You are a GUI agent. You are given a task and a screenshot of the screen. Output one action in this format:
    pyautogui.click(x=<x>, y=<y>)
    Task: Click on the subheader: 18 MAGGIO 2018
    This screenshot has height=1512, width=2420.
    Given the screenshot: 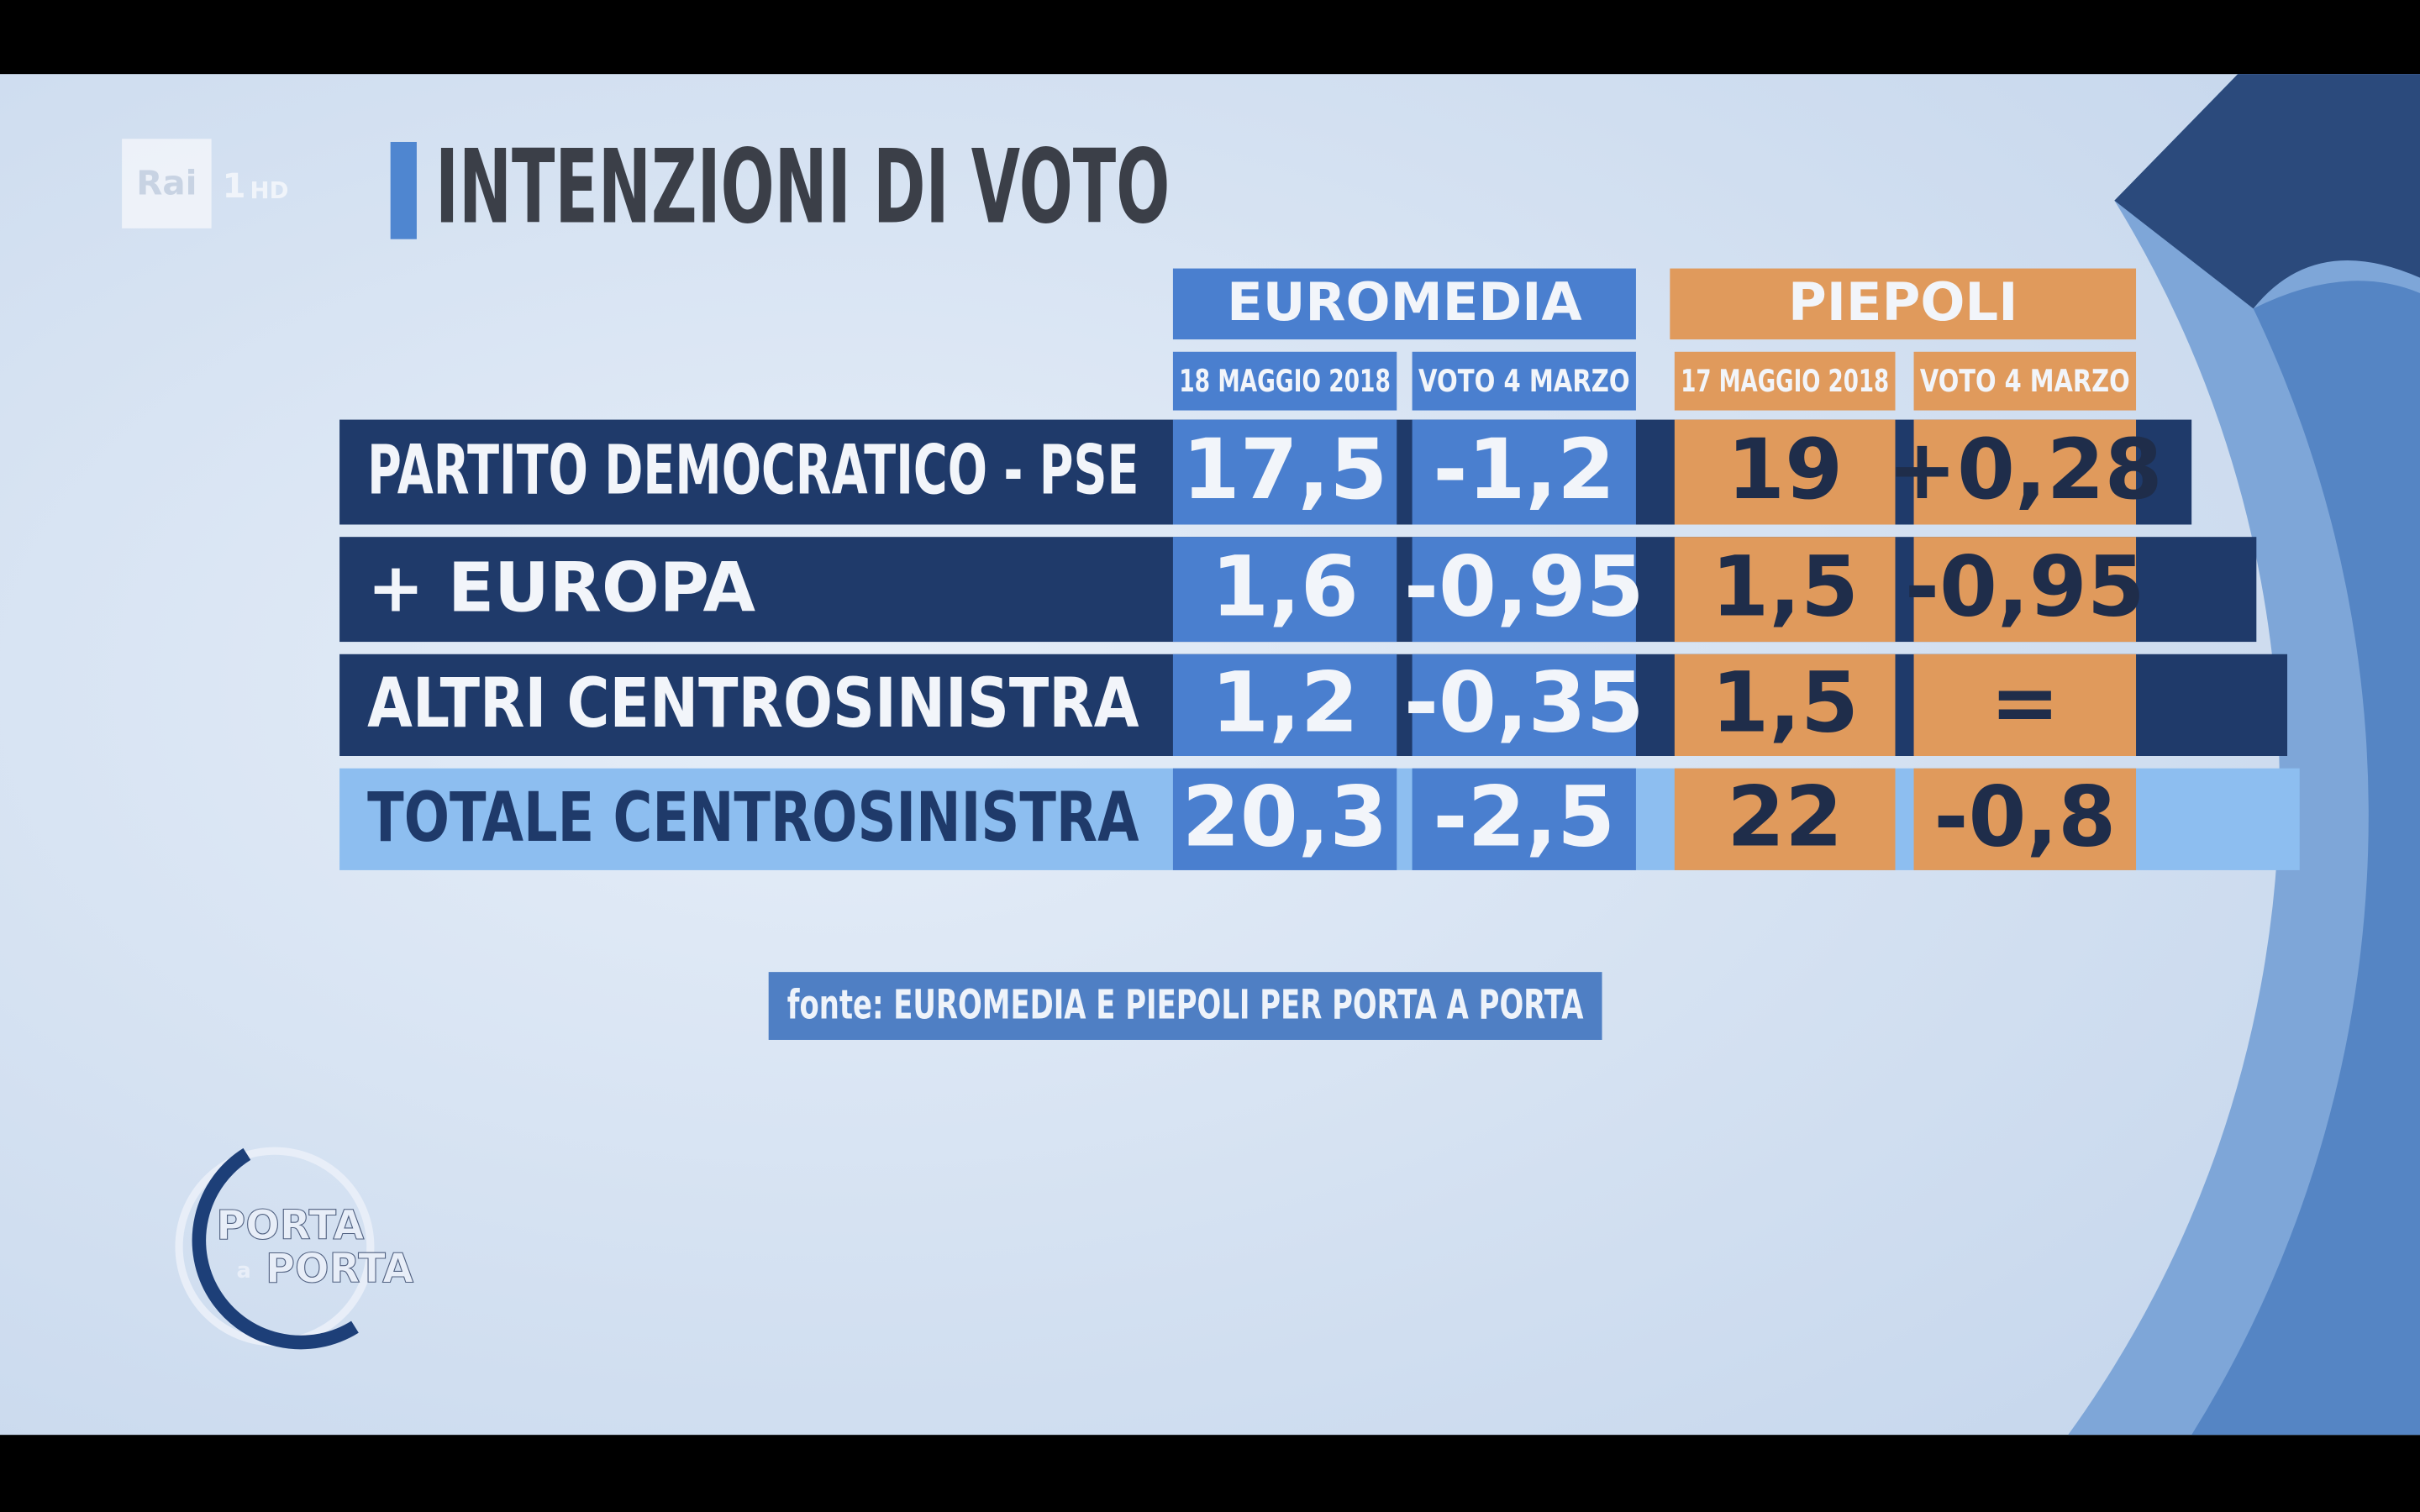 What is the action you would take?
    pyautogui.click(x=1285, y=381)
    